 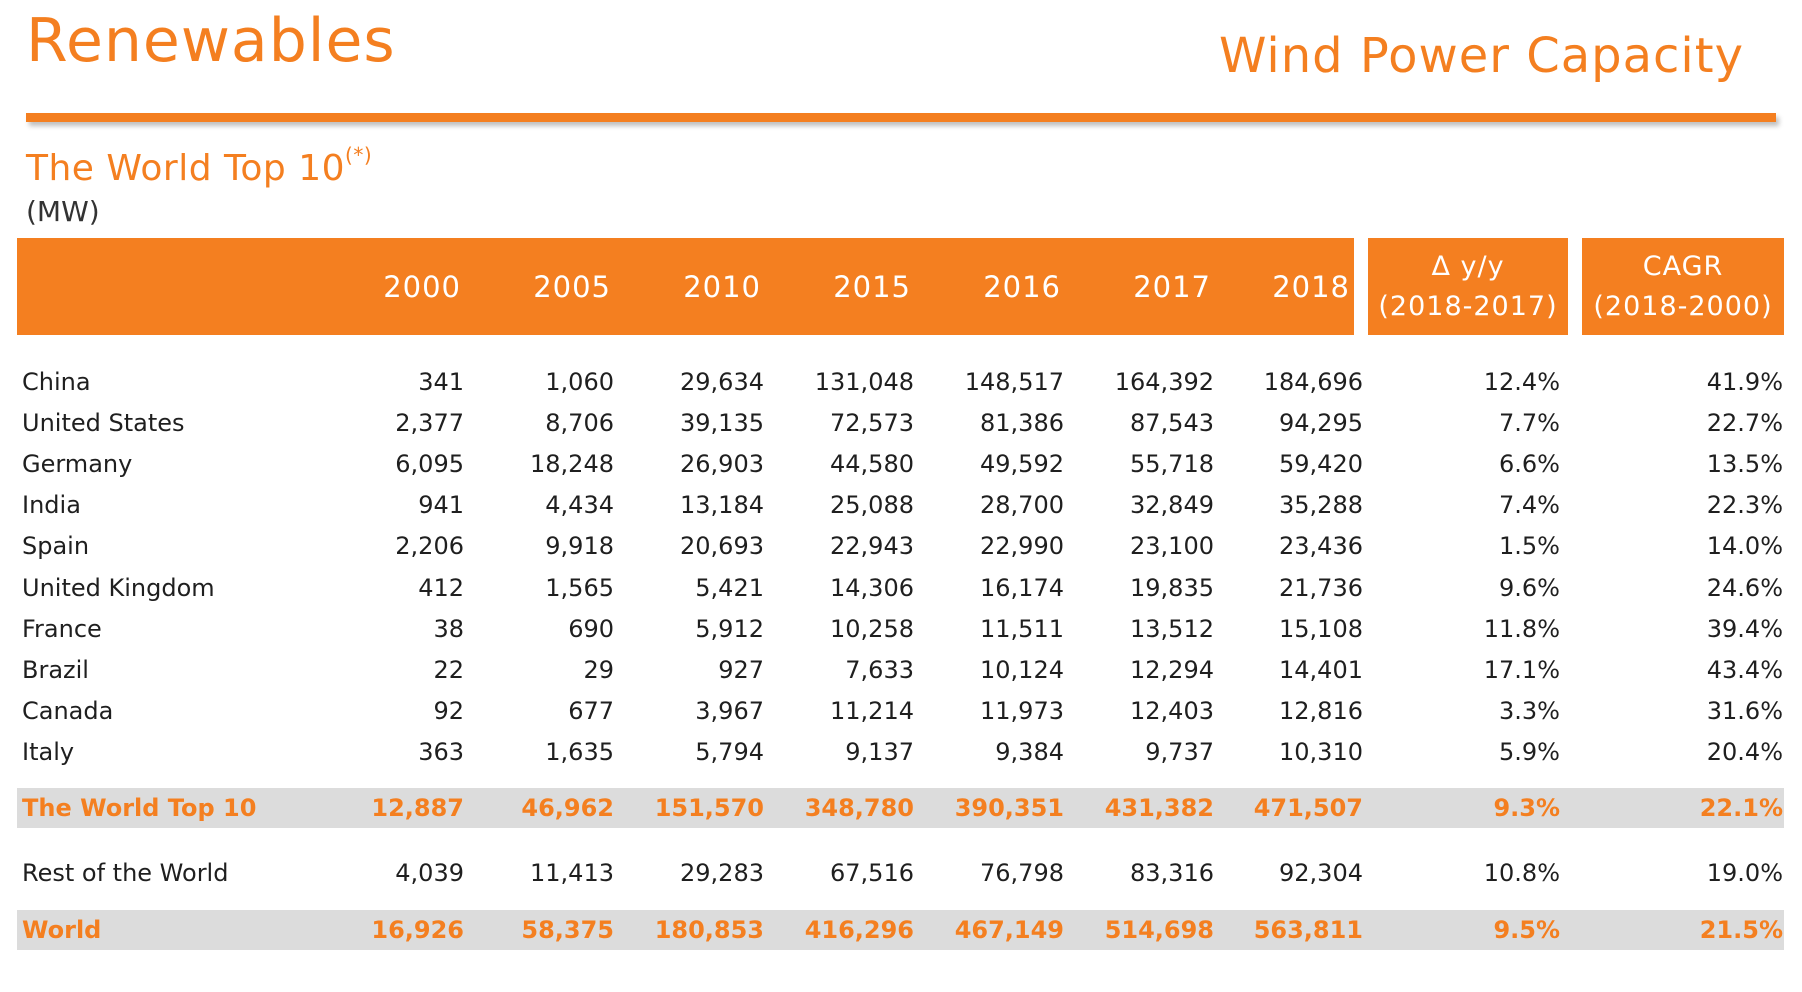 What do you see at coordinates (359, 155) in the screenshot?
I see `footnote-marker: (*)` at bounding box center [359, 155].